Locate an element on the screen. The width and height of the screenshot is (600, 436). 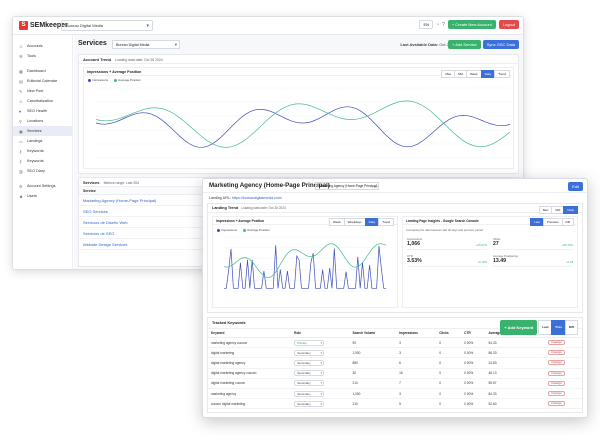
column-header: Keyword is located at coordinates (250, 333).